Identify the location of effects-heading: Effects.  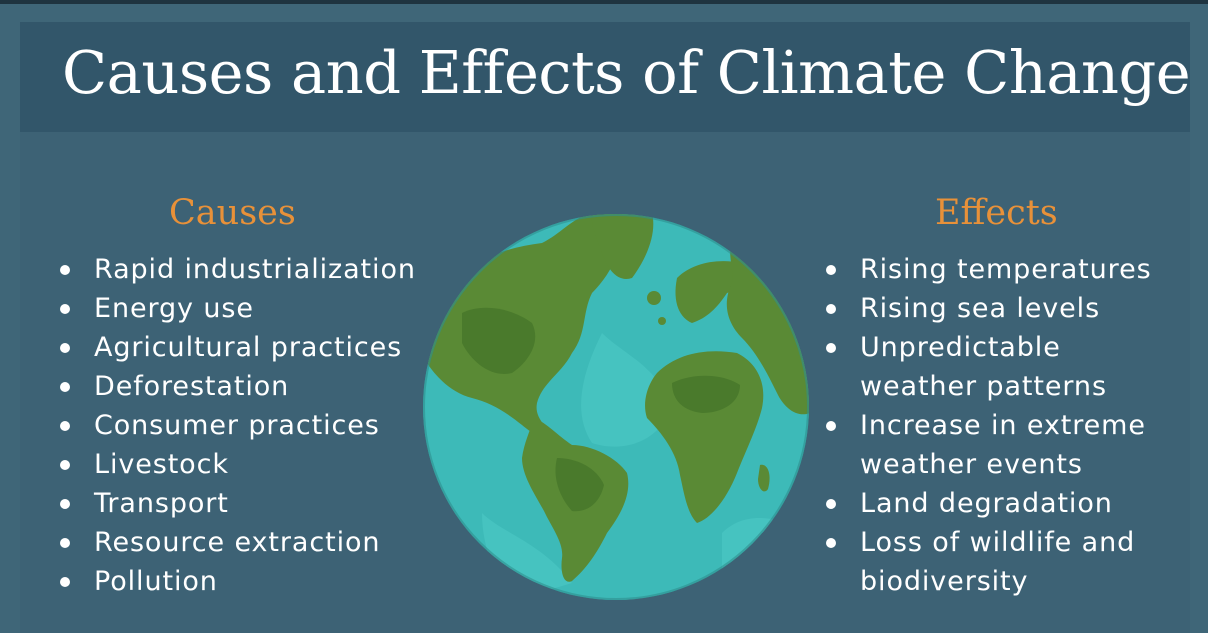
(996, 213).